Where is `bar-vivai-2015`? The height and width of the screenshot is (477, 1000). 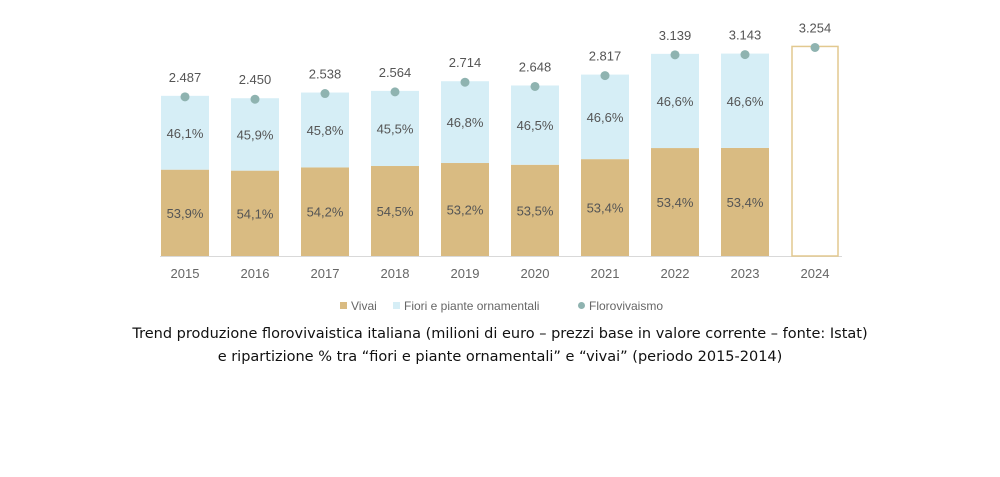 bar-vivai-2015 is located at coordinates (185, 212).